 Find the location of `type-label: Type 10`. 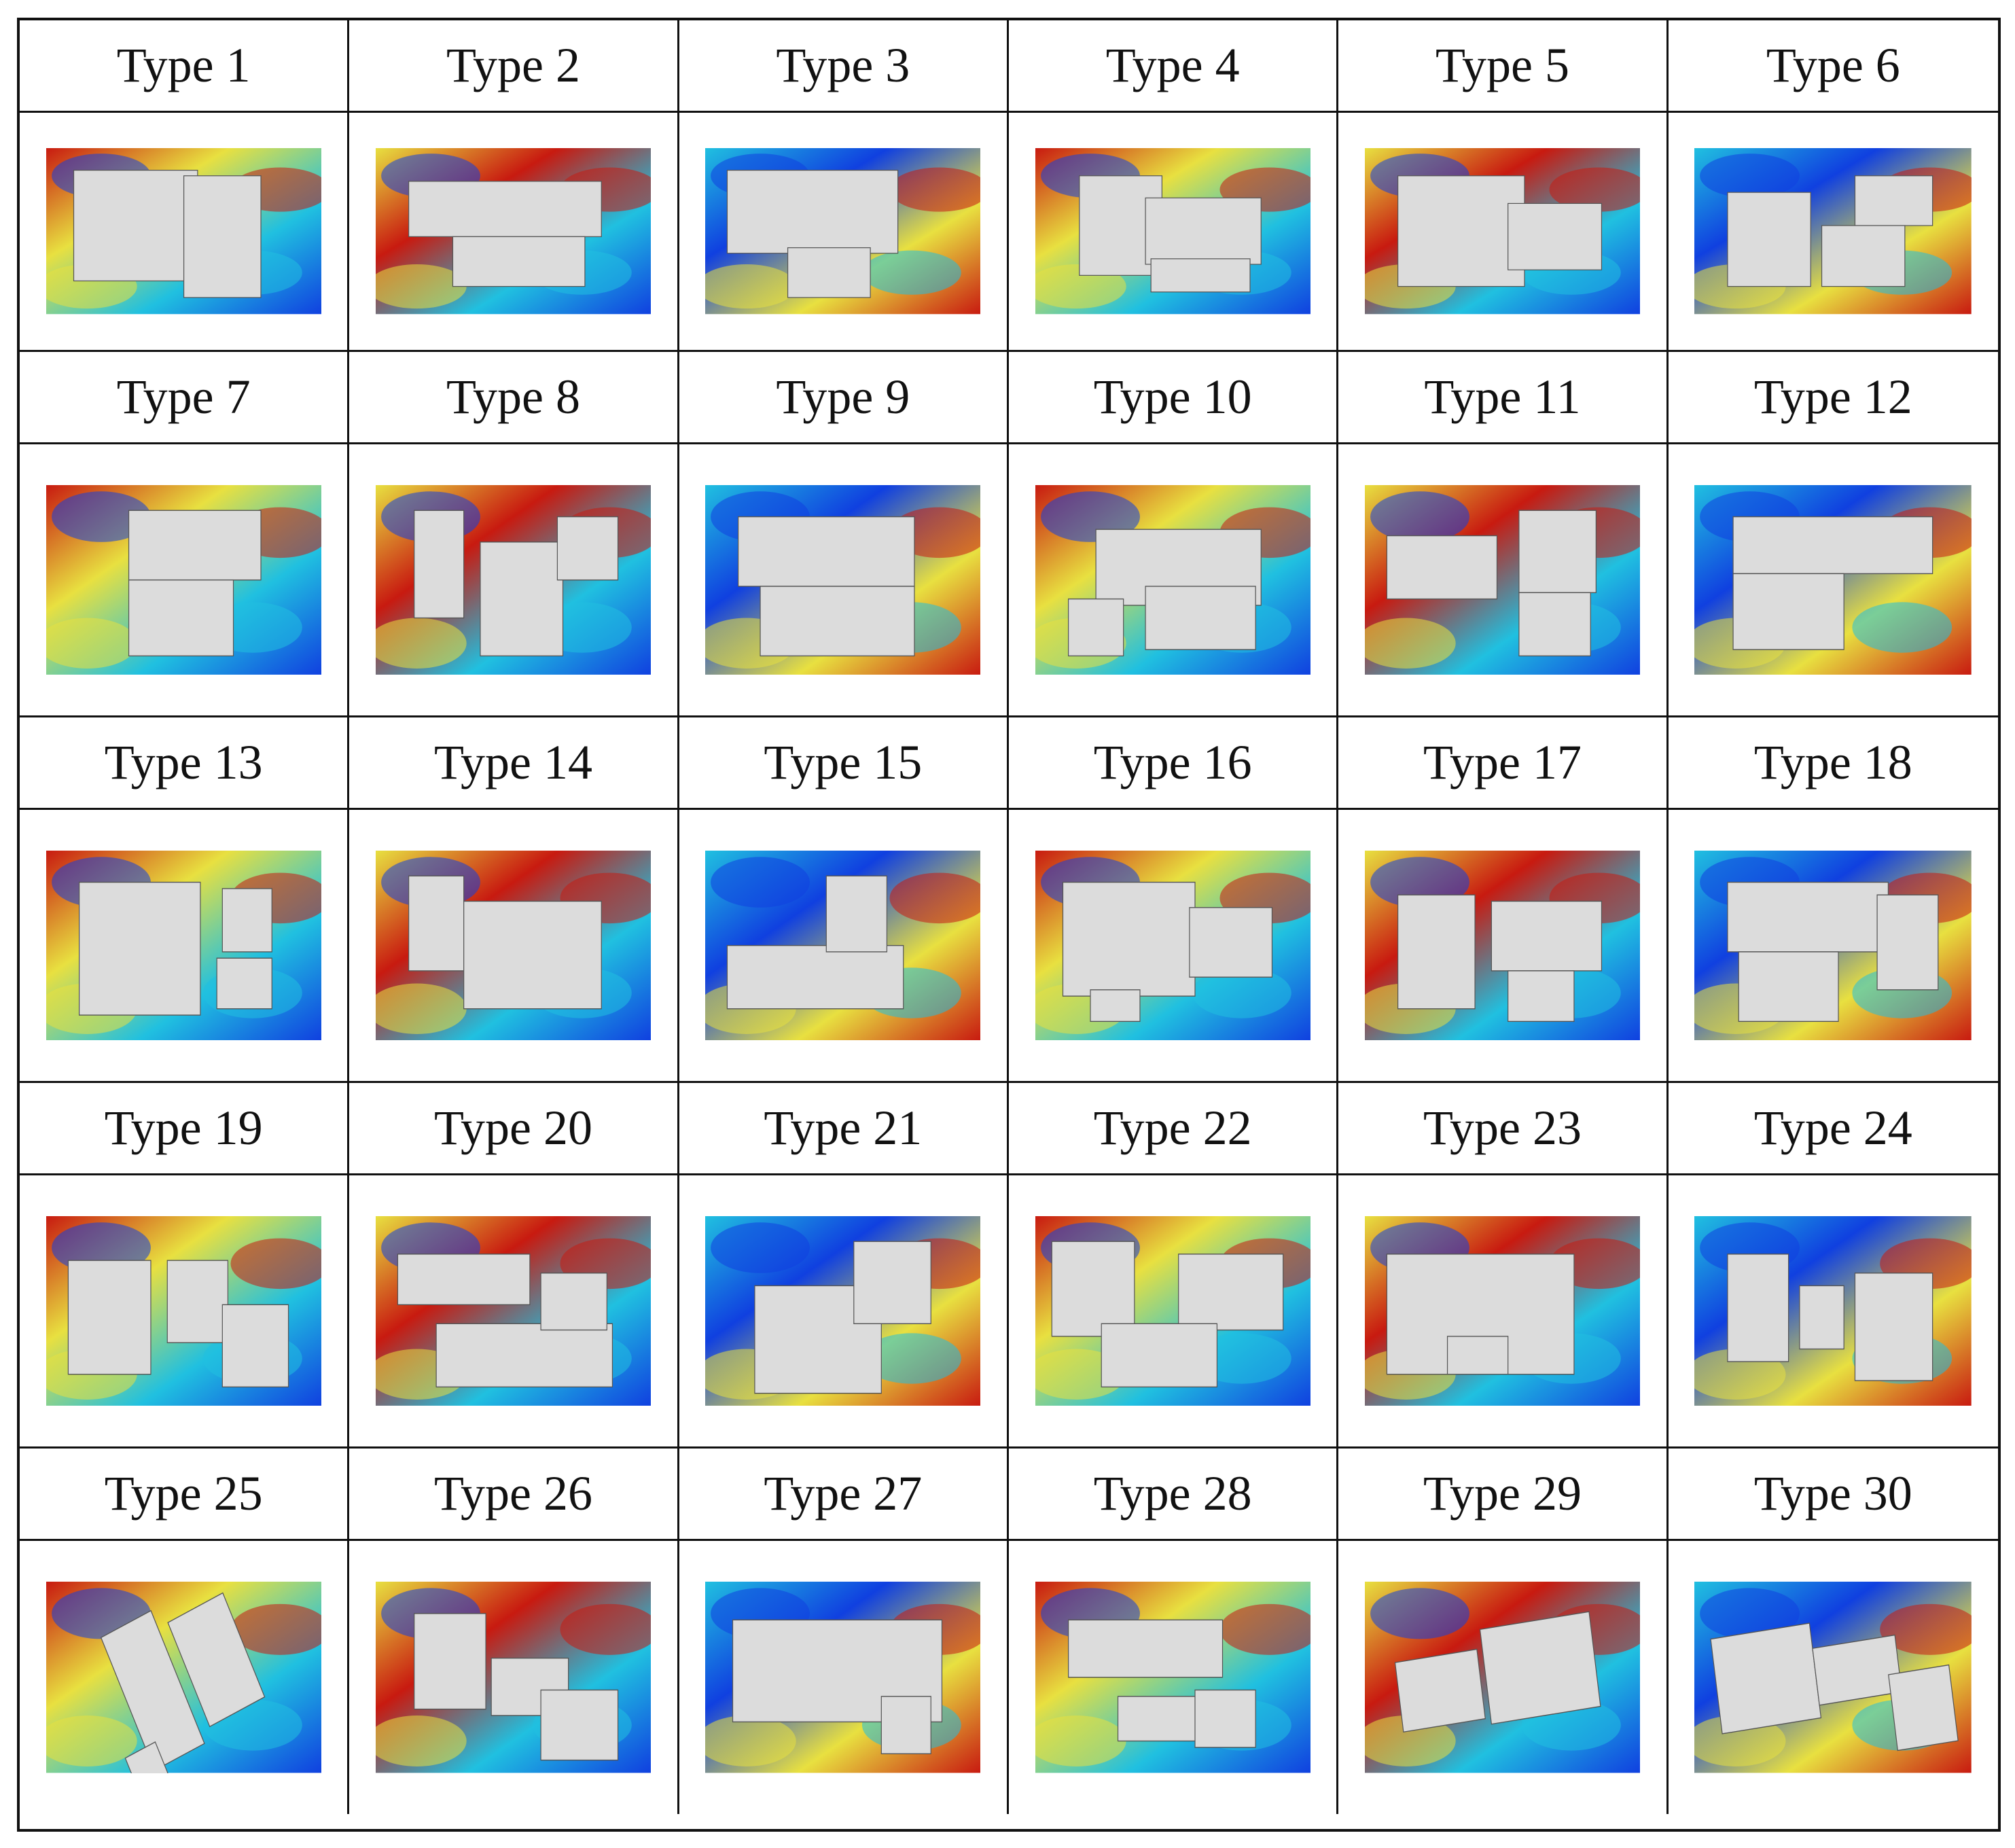

type-label: Type 10 is located at coordinates (1174, 398).